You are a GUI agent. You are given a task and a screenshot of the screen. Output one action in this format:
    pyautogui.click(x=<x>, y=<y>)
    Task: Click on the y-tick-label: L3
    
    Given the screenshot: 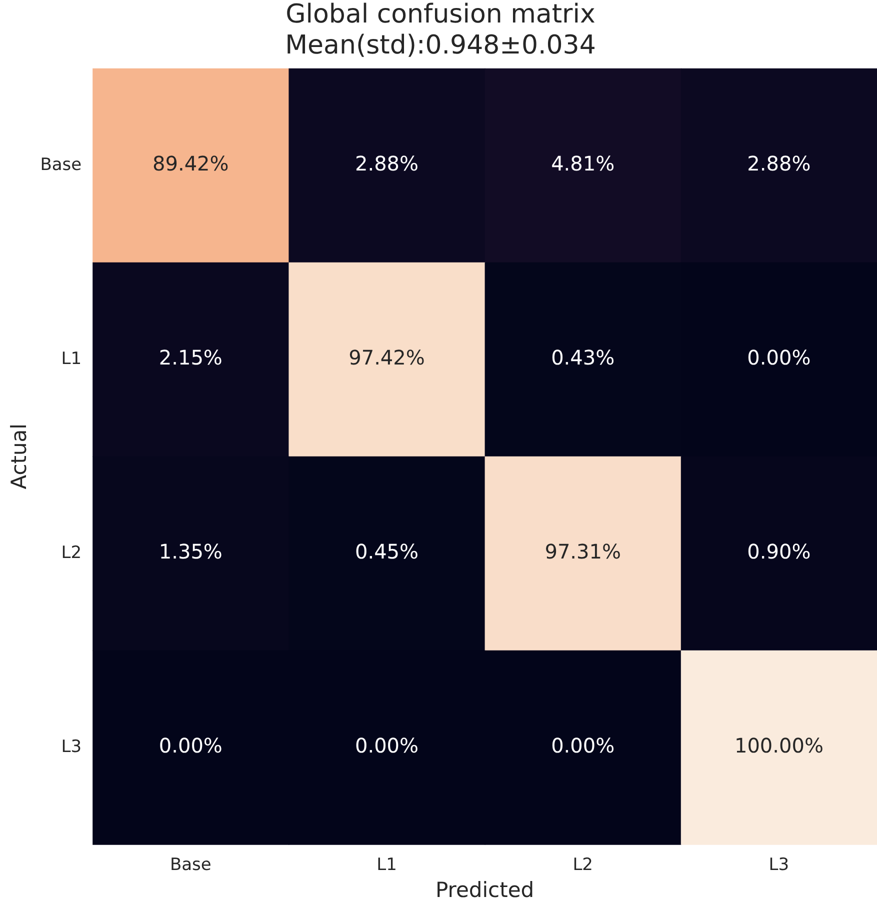 What is the action you would take?
    pyautogui.click(x=71, y=746)
    